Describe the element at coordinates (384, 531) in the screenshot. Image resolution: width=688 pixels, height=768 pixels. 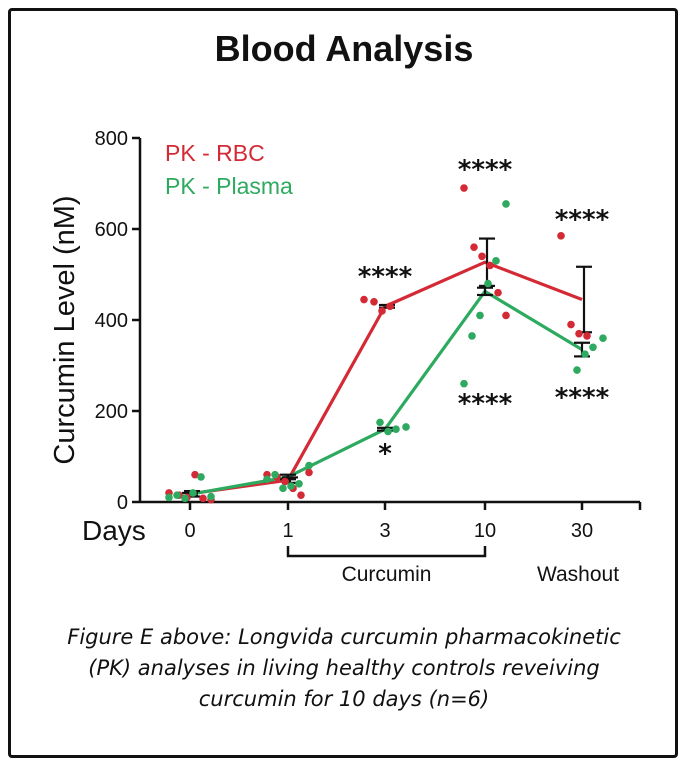
I see `x-tick-label: 3` at that location.